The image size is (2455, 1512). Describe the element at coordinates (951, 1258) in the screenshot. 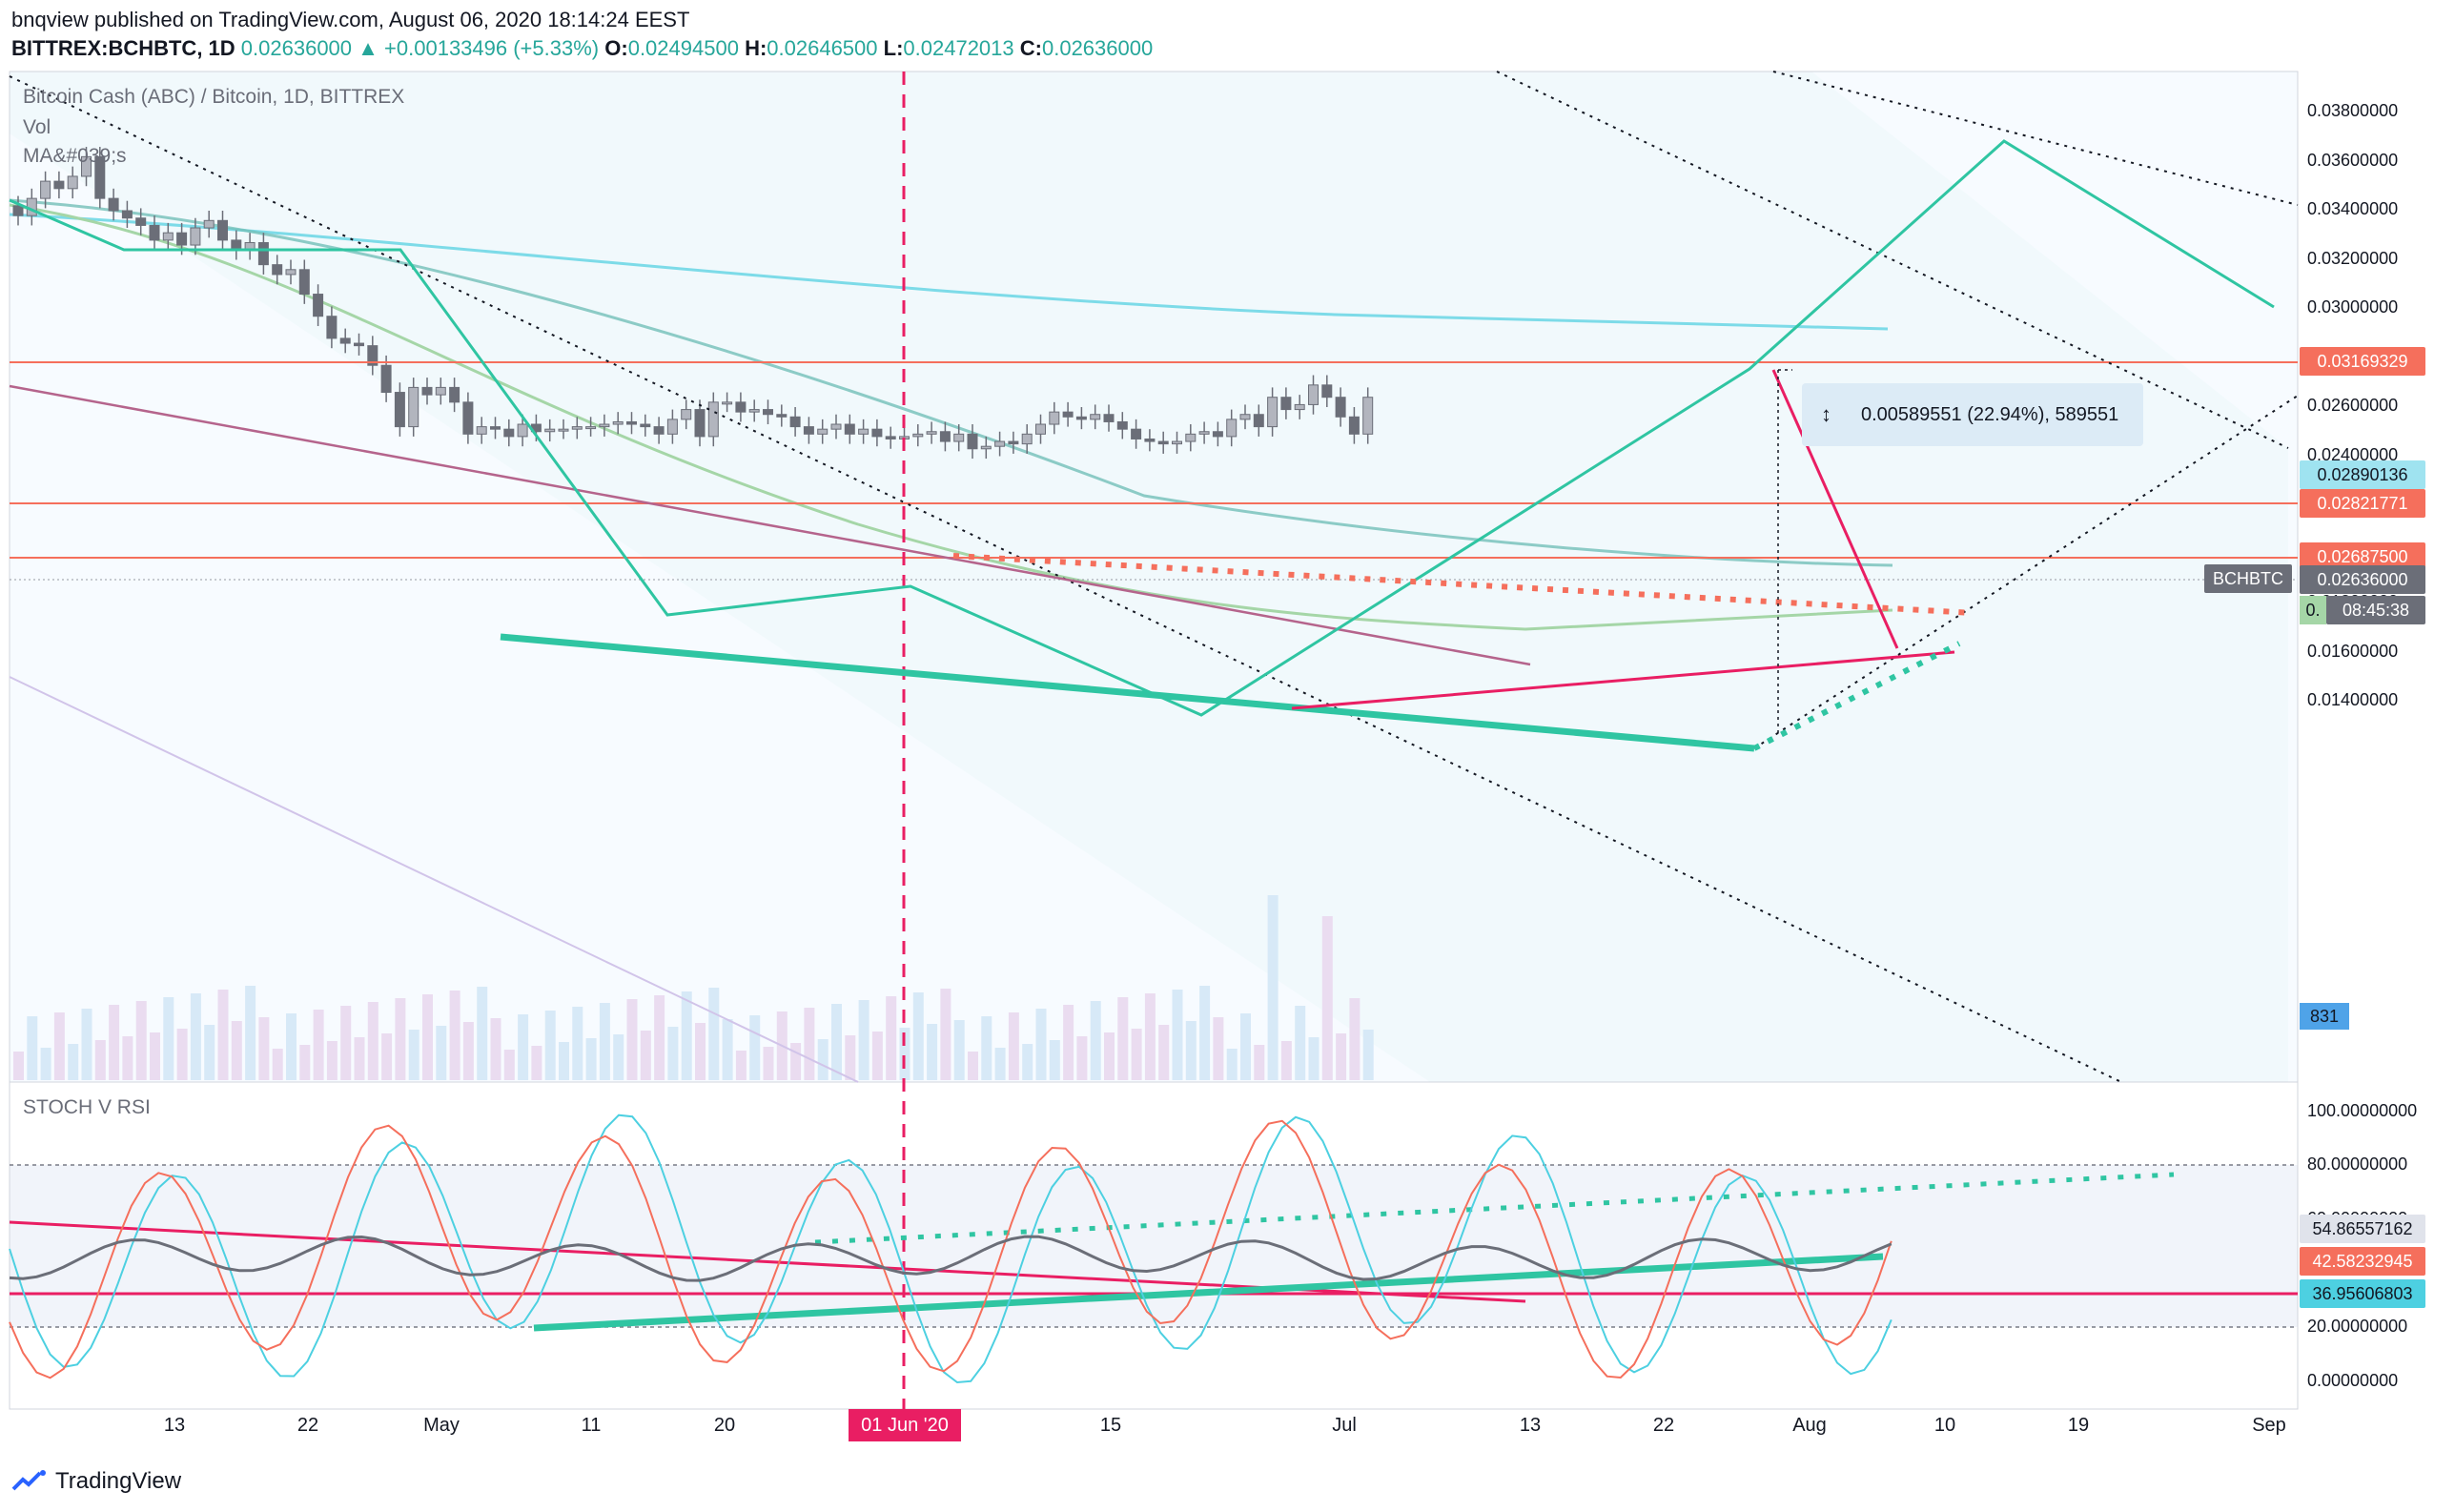

I see `rsi-line` at that location.